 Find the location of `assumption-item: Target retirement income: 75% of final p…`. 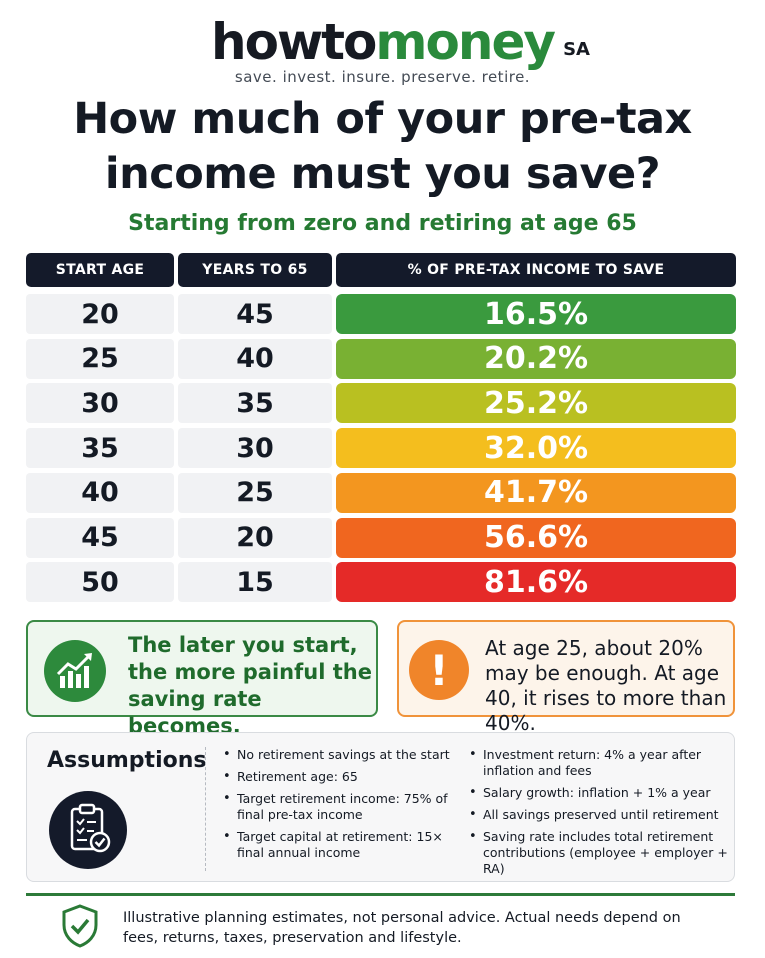

assumption-item: Target retirement income: 75% of final p… is located at coordinates (333, 807).